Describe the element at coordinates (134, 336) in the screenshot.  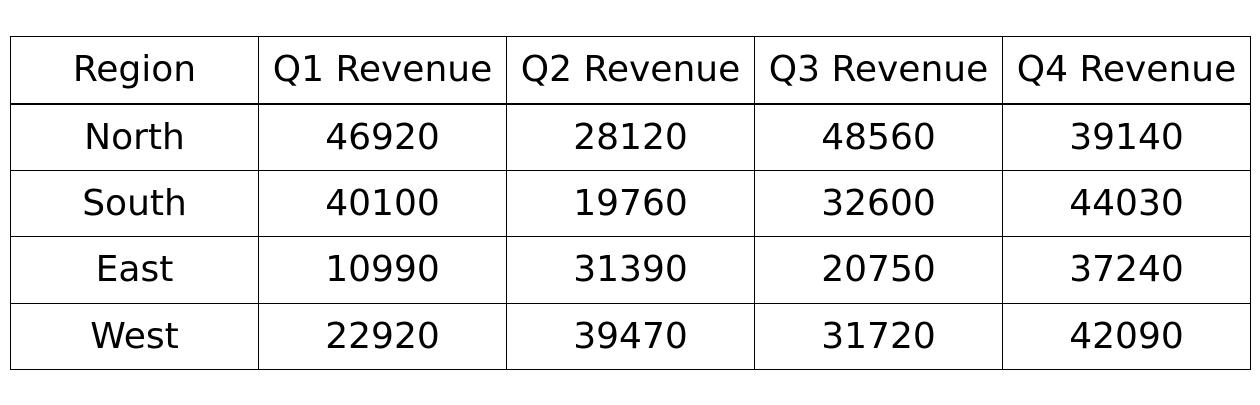
I see `table-cell-region: West` at that location.